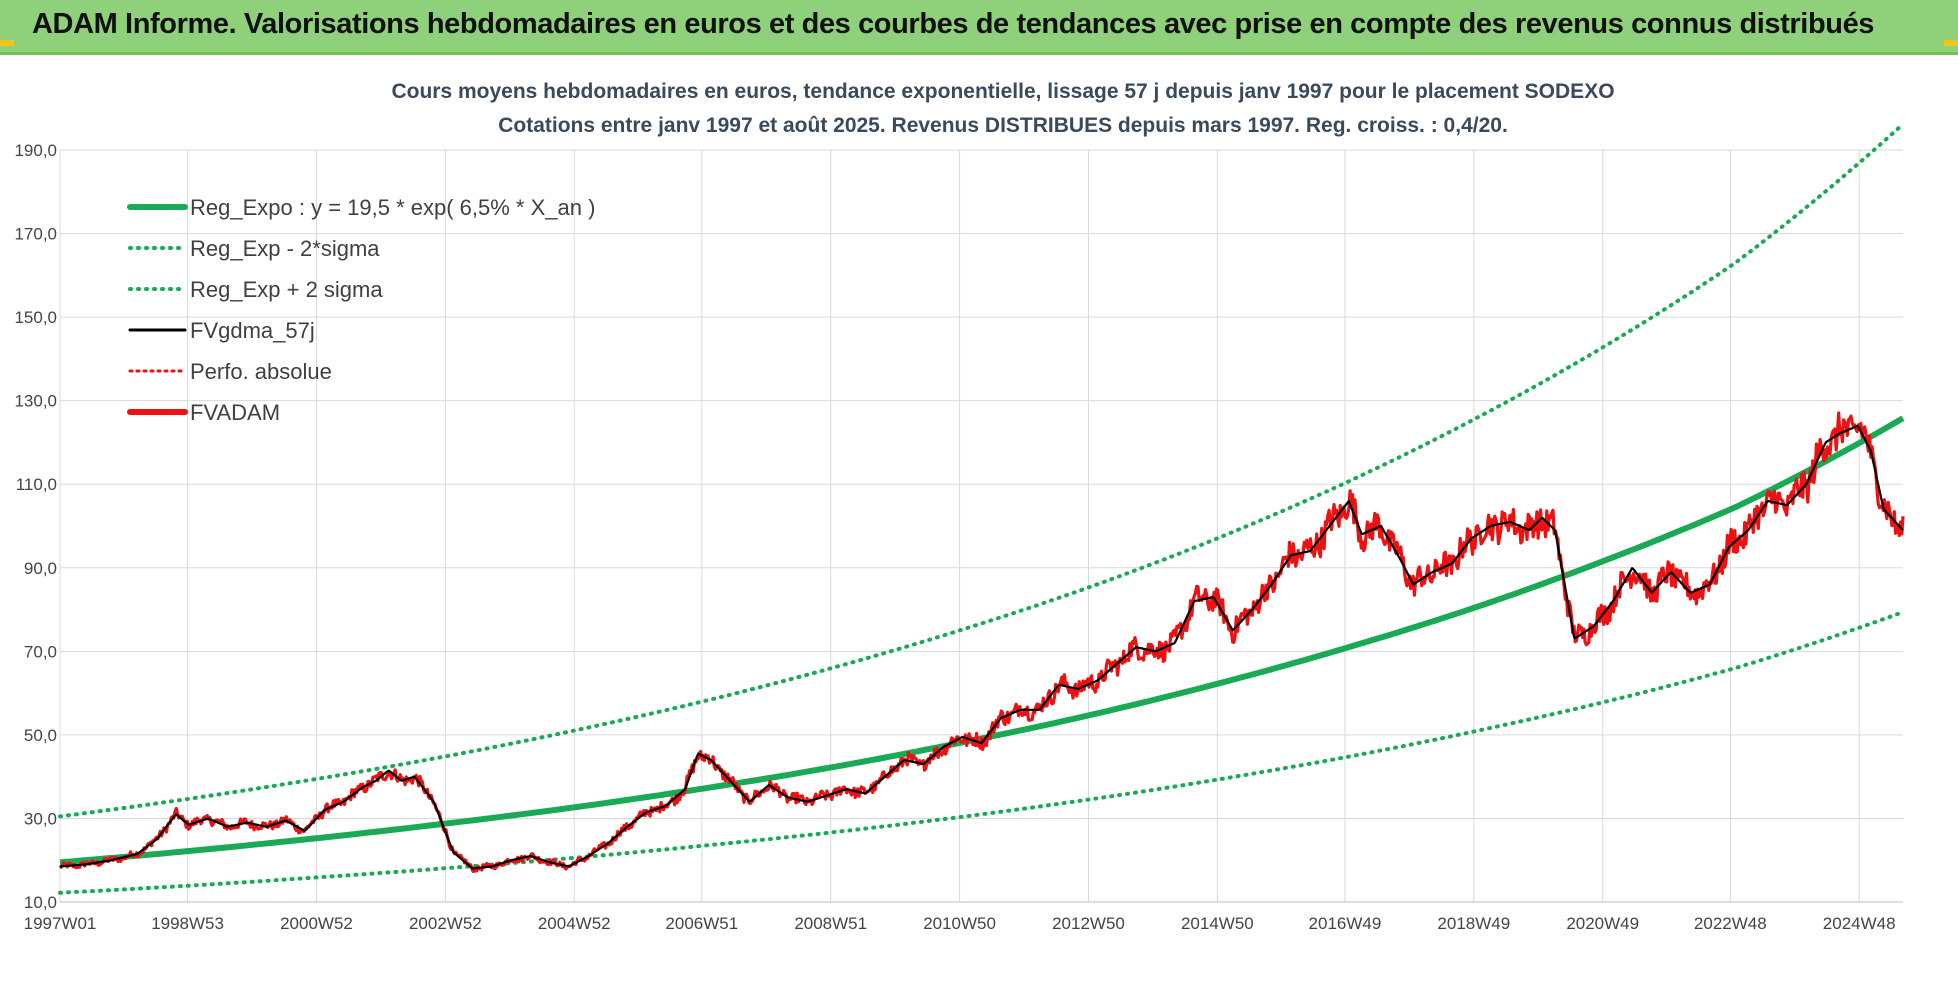  I want to click on x-tick-label: 1998W53, so click(187, 923).